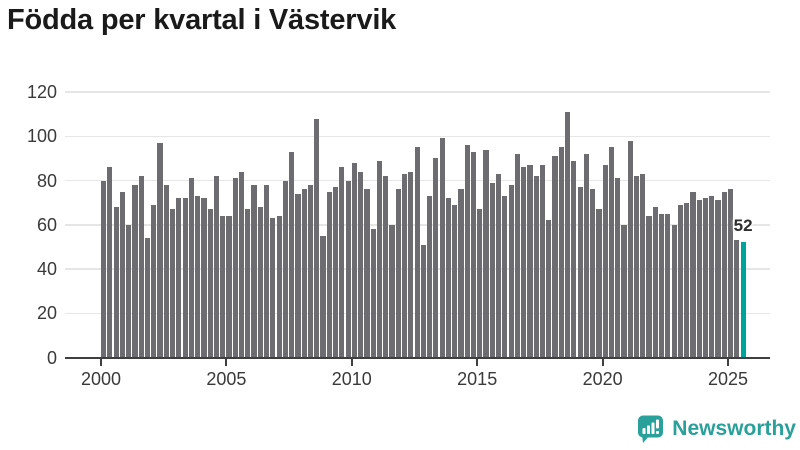 This screenshot has width=800, height=450. What do you see at coordinates (602, 379) in the screenshot?
I see `x-tick-label: 2020` at bounding box center [602, 379].